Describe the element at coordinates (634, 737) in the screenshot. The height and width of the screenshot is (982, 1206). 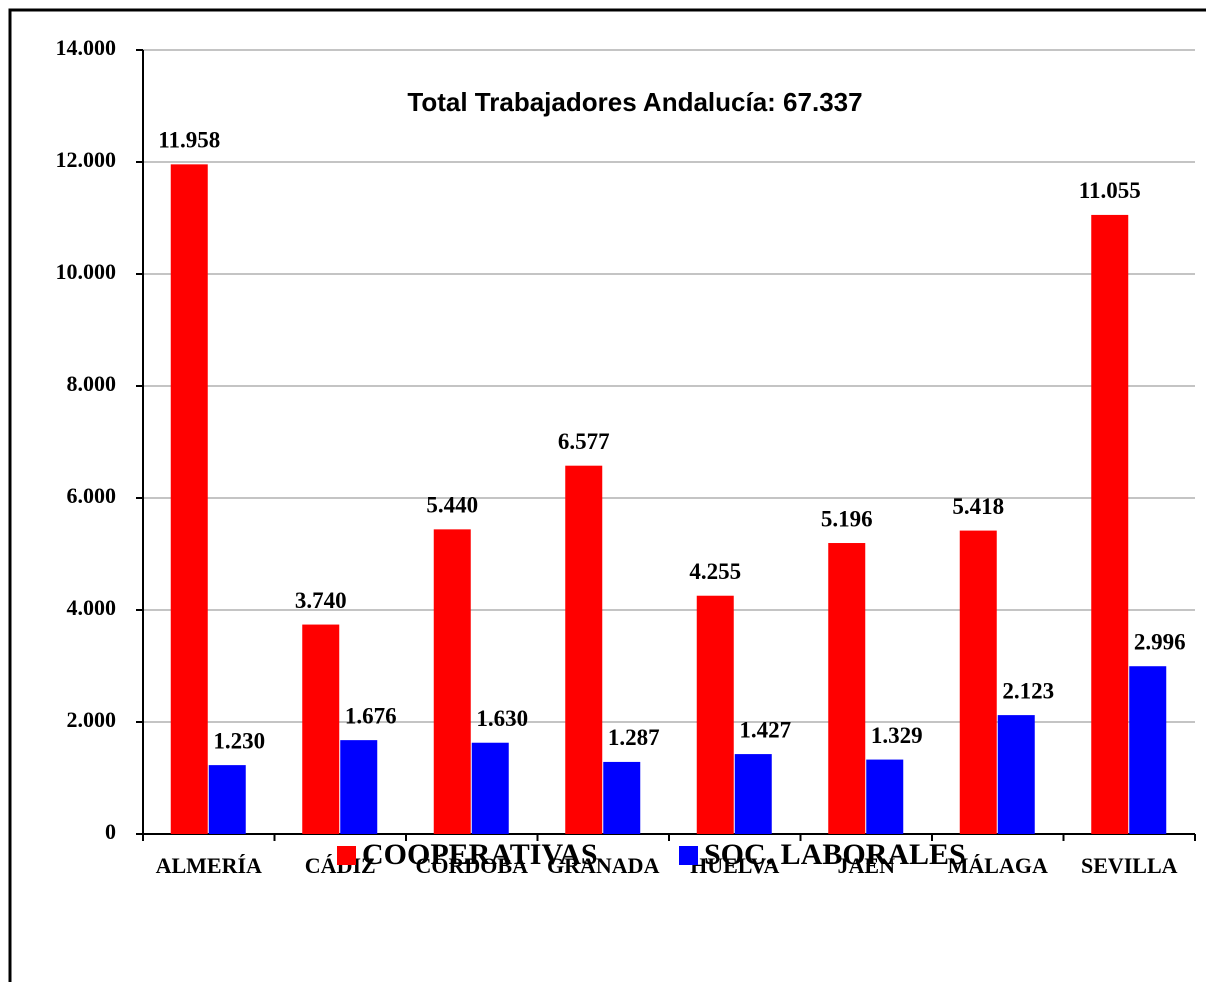
I see `data-label: 1.287` at that location.